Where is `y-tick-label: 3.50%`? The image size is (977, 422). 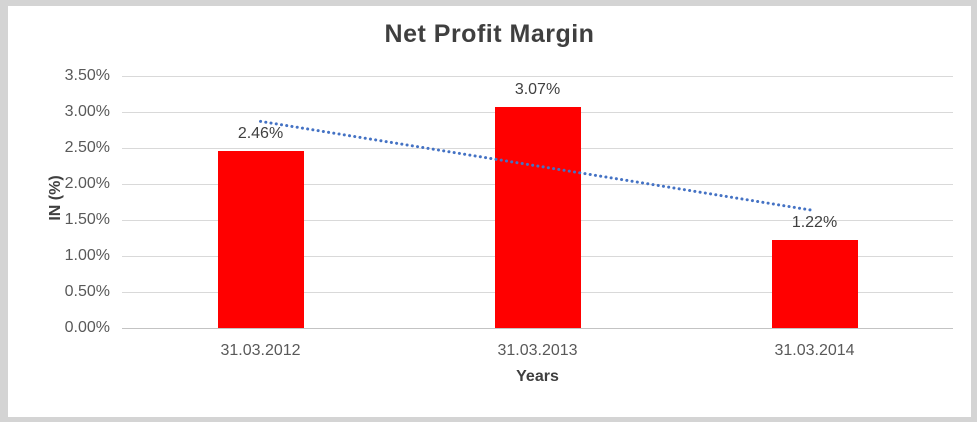 y-tick-label: 3.50% is located at coordinates (87, 75).